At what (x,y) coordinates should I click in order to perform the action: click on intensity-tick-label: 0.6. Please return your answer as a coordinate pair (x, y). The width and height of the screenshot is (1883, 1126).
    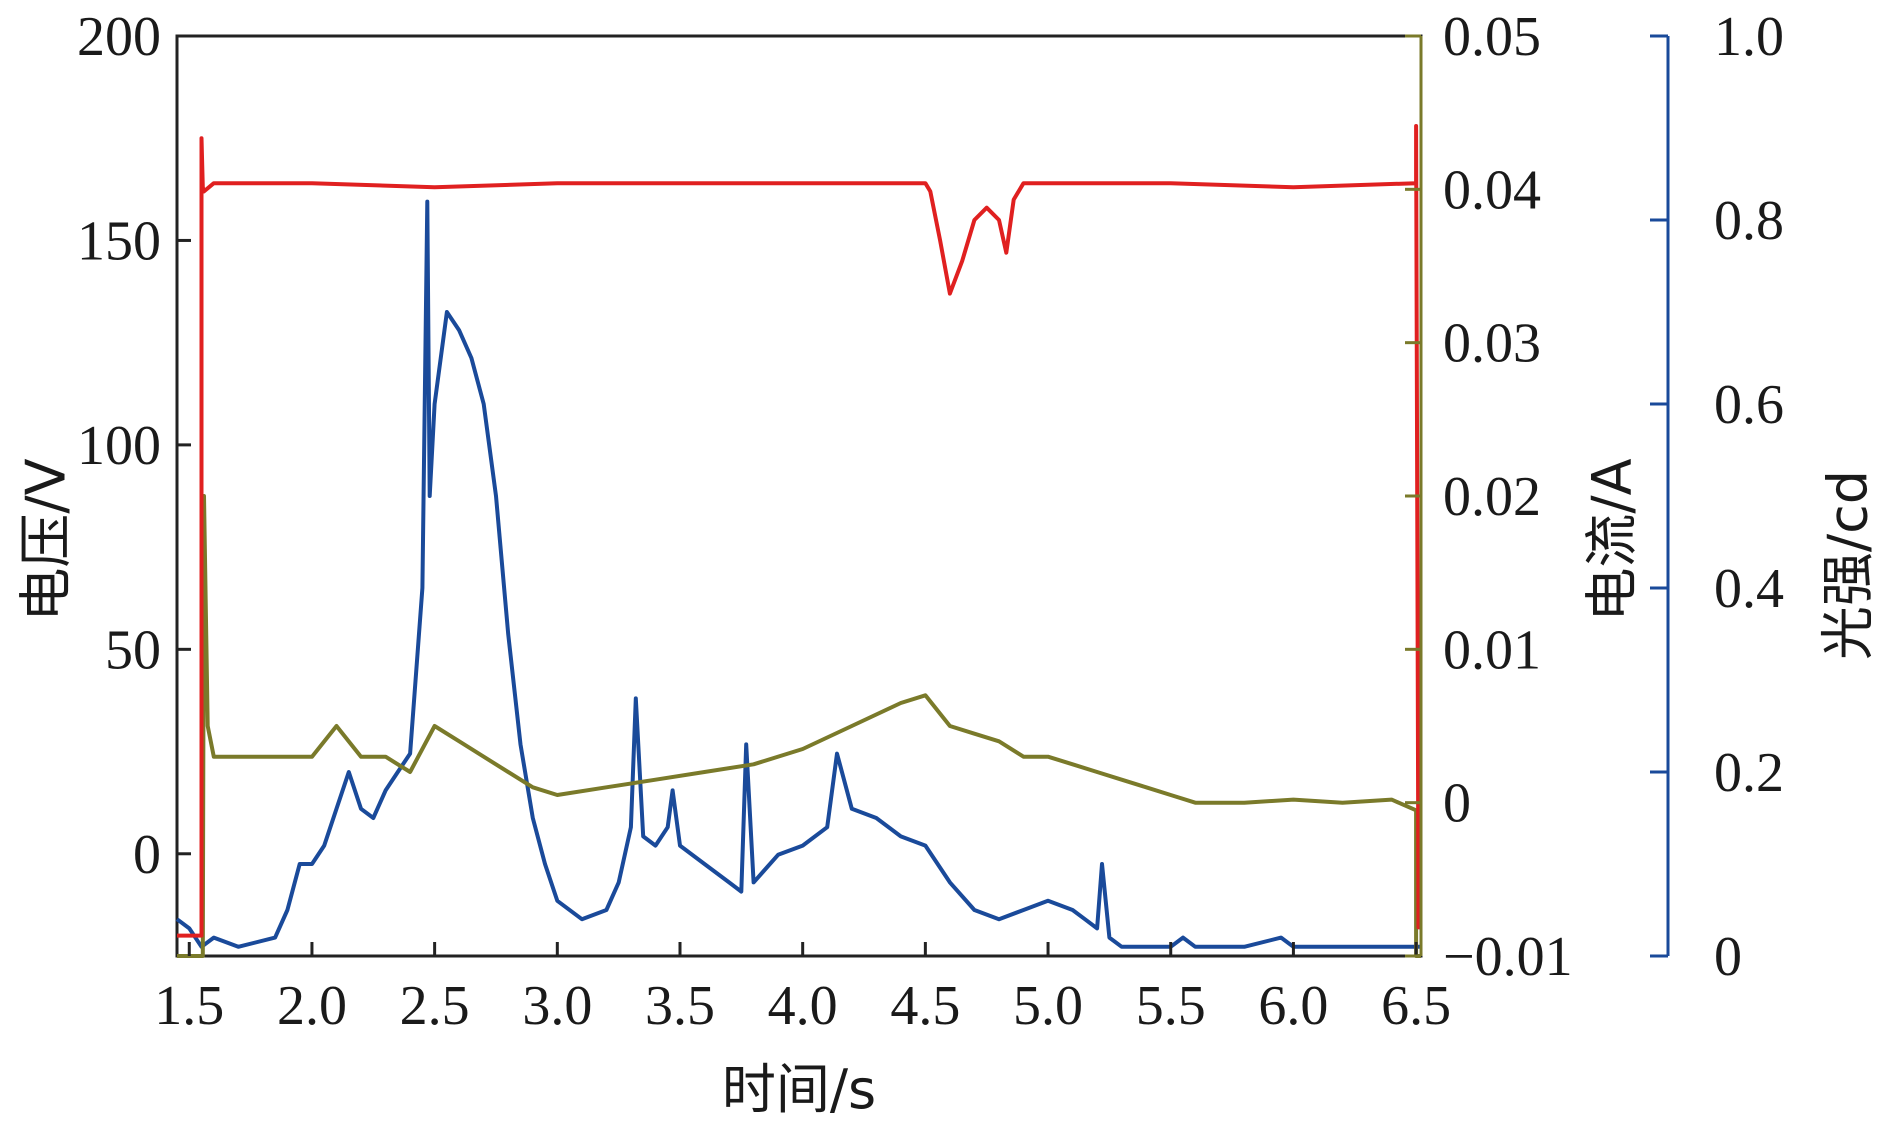
    Looking at the image, I should click on (1749, 405).